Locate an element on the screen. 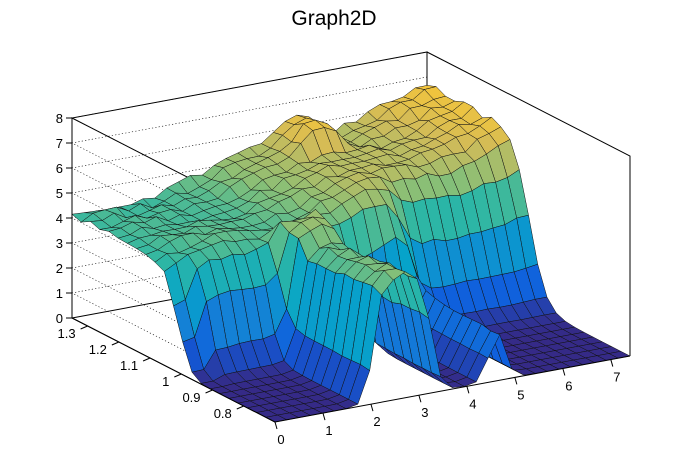 The width and height of the screenshot is (696, 472). y-tick-label: 1.3 is located at coordinates (67, 333).